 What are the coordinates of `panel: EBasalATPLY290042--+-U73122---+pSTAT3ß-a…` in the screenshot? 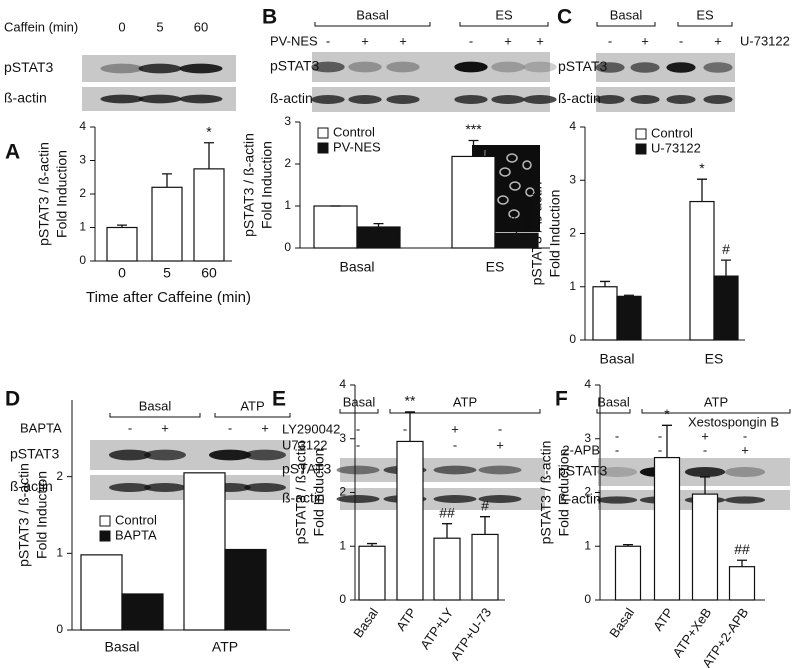 It's located at (408, 520).